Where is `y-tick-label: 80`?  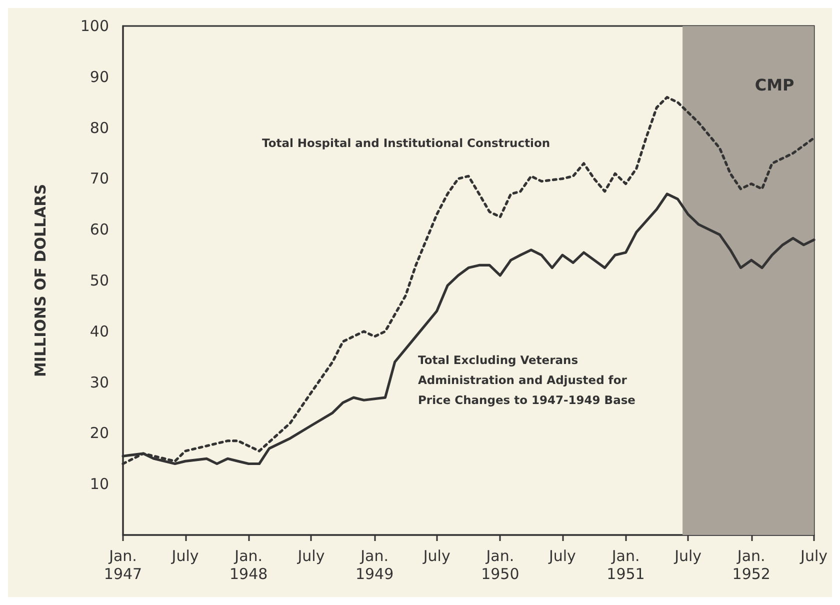
y-tick-label: 80 is located at coordinates (99, 127).